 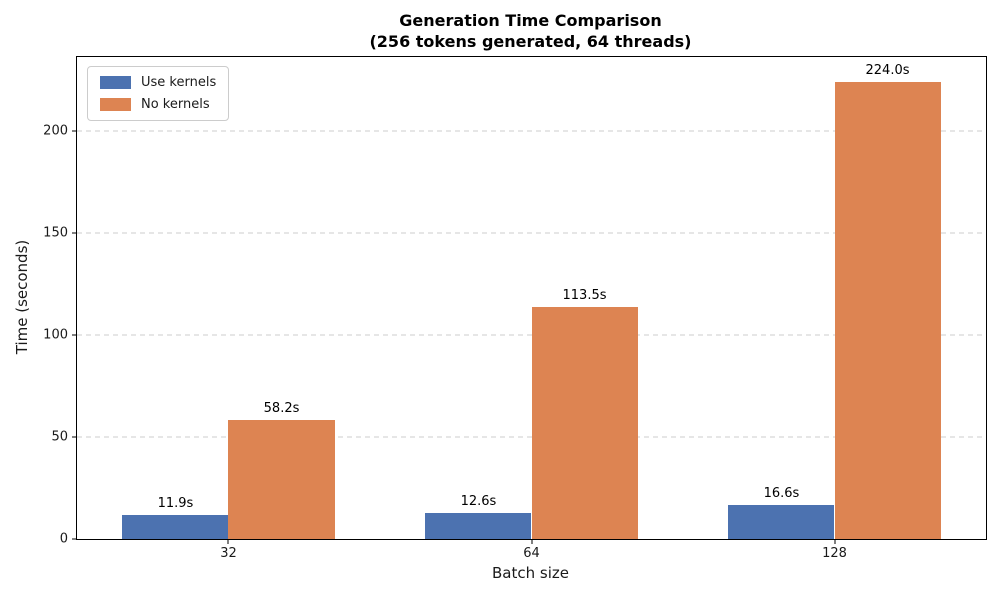 I want to click on y-tick-label: 200, so click(x=55, y=131).